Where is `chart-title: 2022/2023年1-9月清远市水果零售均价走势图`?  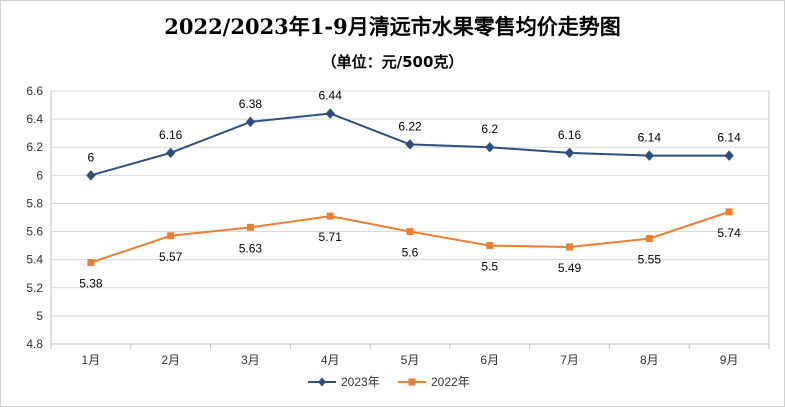 chart-title: 2022/2023年1-9月清远市水果零售均价走势图 is located at coordinates (392, 26).